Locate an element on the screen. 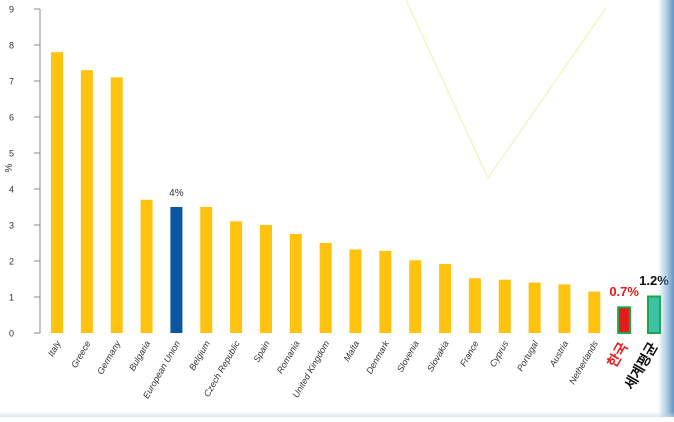 The height and width of the screenshot is (422, 674). x-tick-label: Slovakia is located at coordinates (438, 356).